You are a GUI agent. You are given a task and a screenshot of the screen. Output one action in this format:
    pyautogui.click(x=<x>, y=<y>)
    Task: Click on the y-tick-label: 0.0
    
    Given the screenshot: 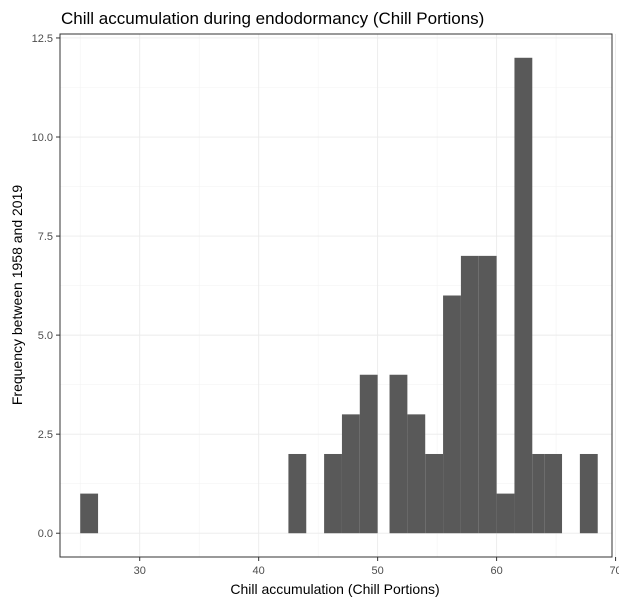 What is the action you would take?
    pyautogui.click(x=45, y=534)
    